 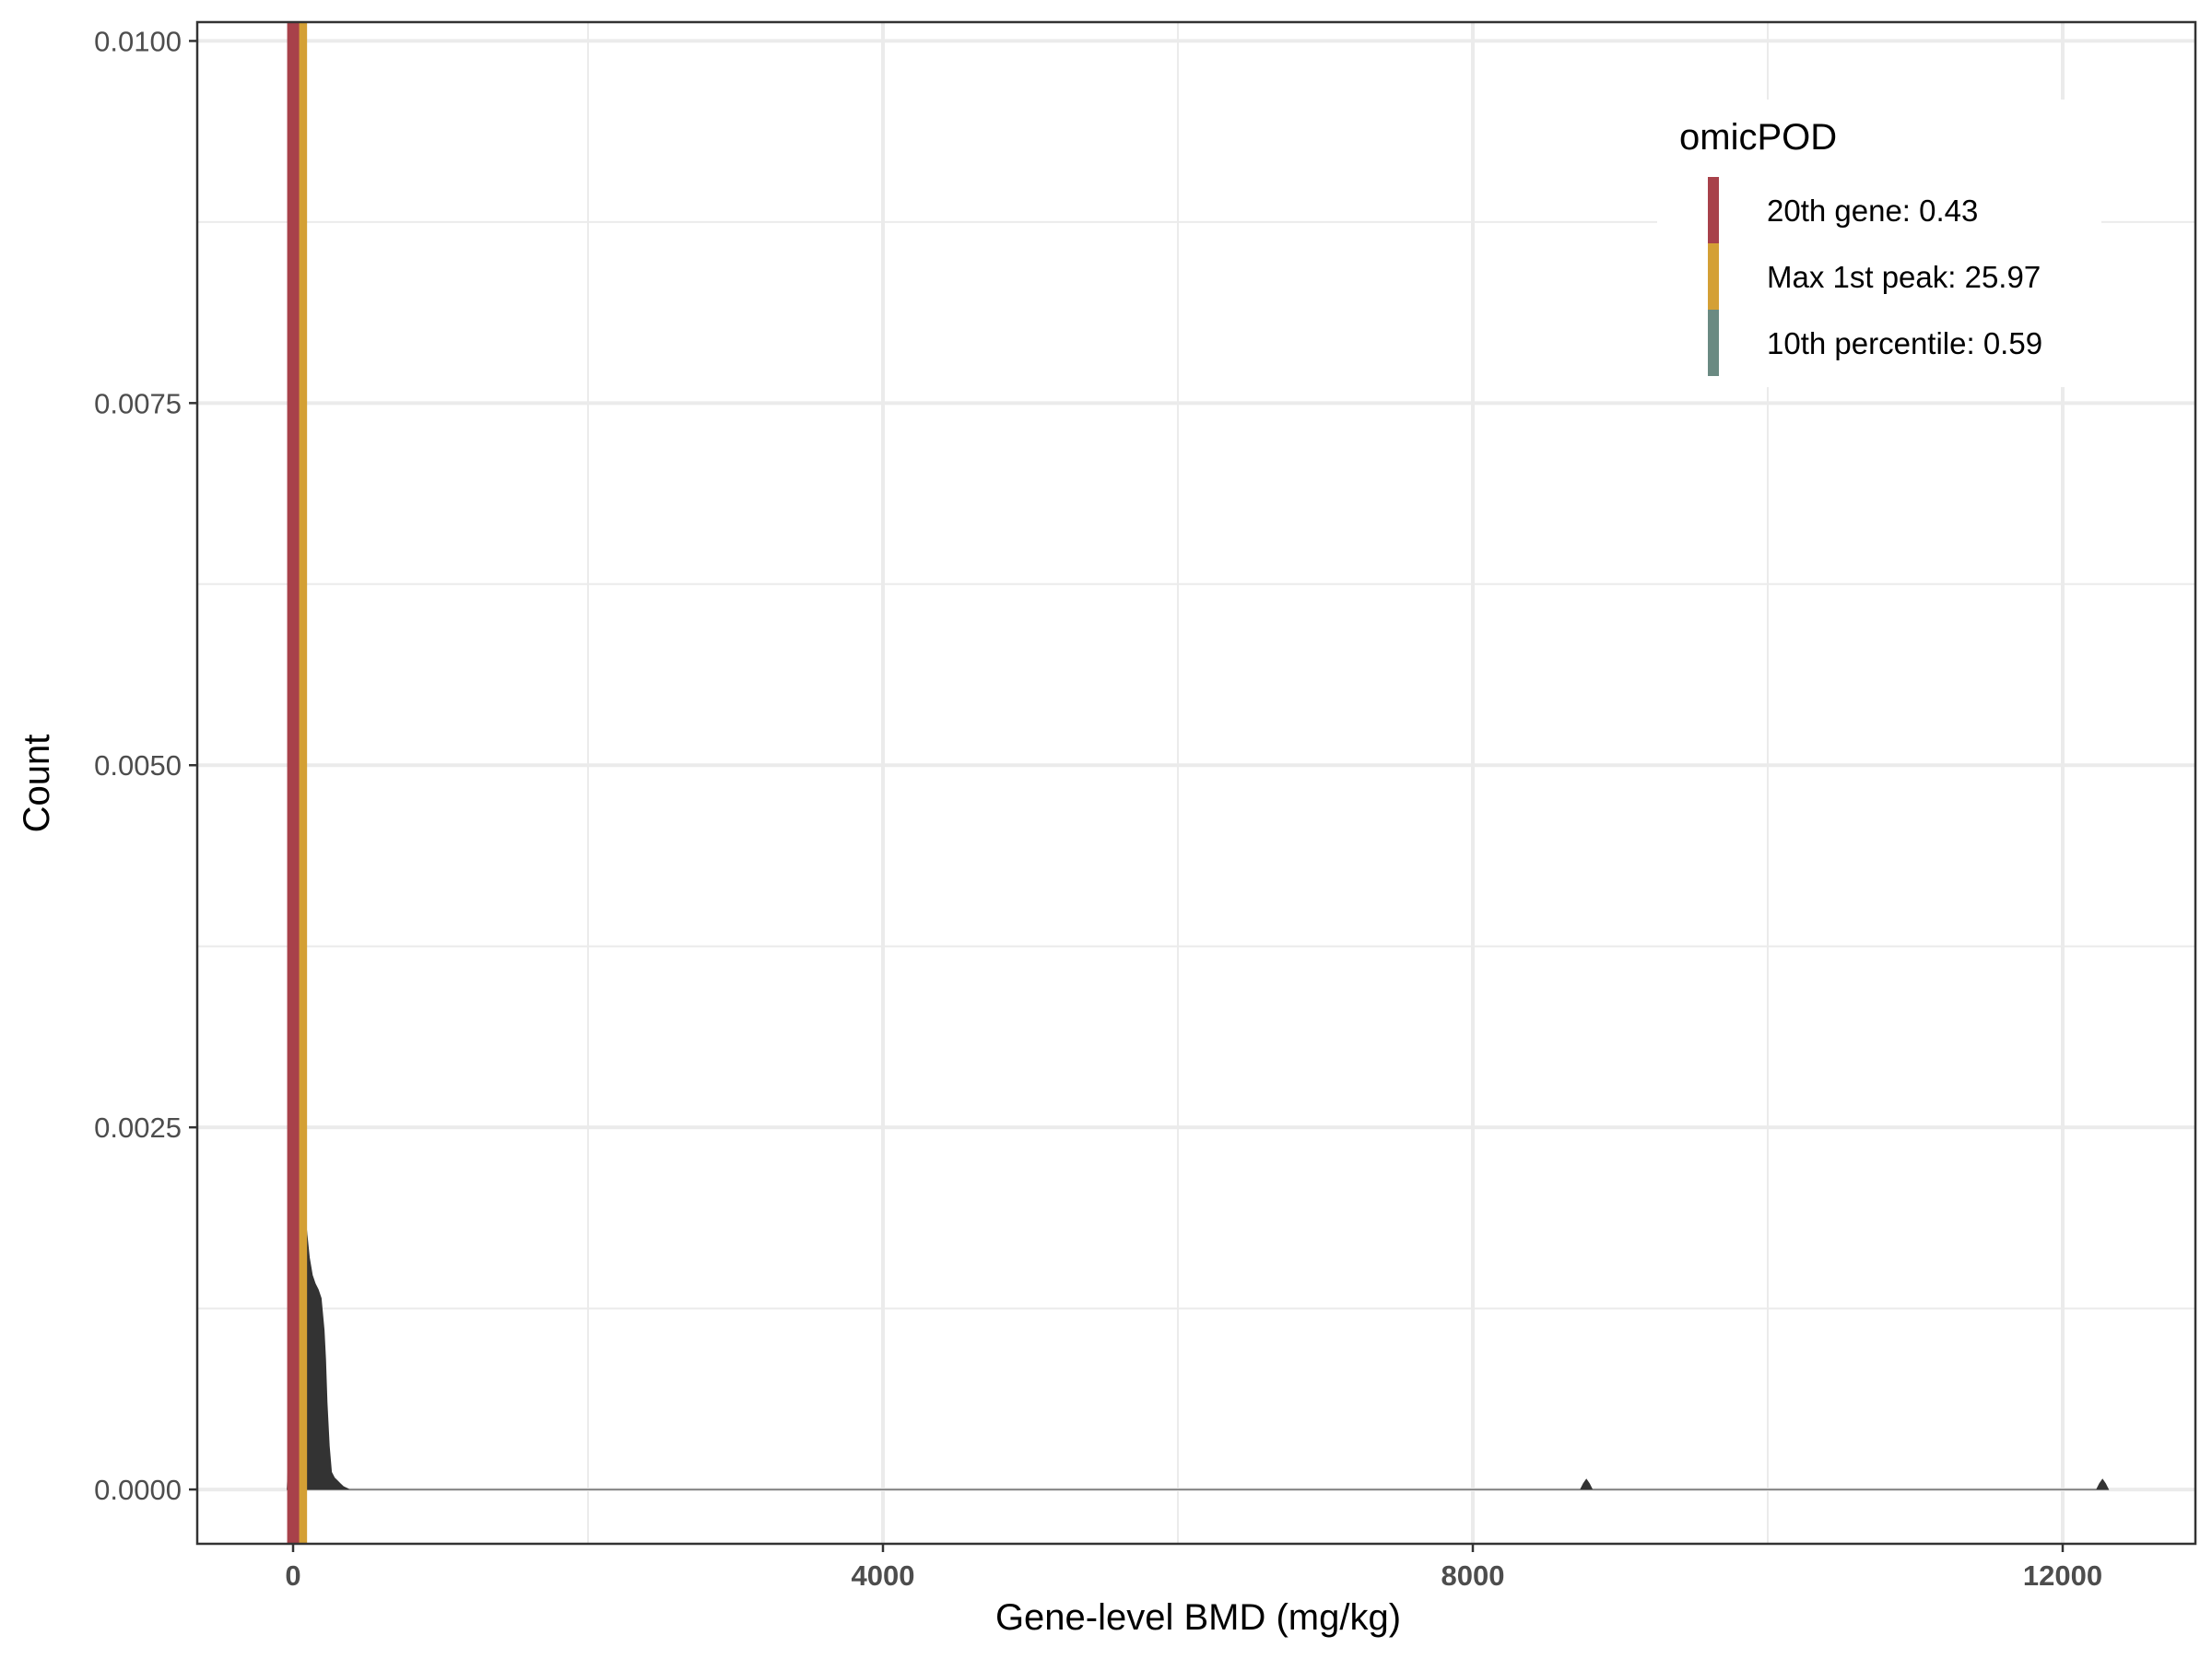 I want to click on y-axis-title: Count, so click(x=37, y=784).